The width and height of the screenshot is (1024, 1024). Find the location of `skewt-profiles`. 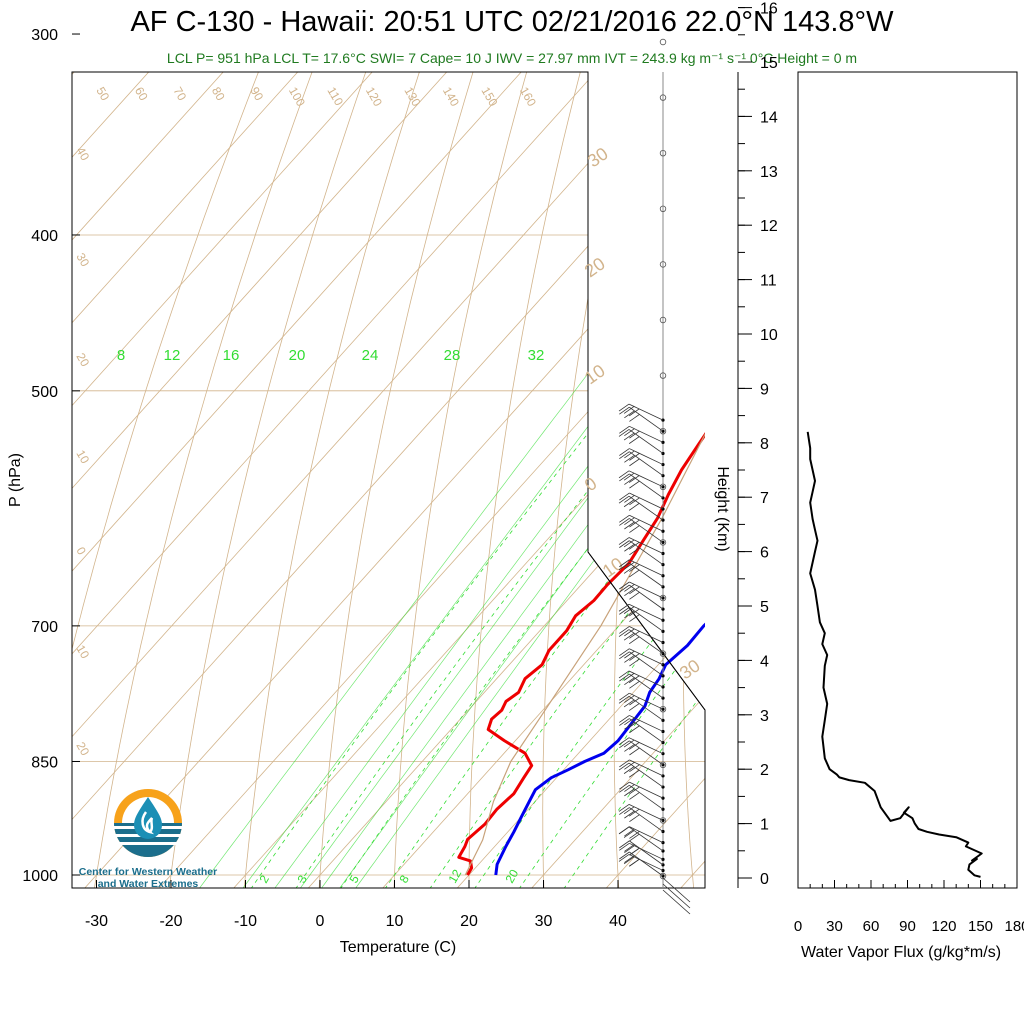

skewt-profiles is located at coordinates (581, 654).